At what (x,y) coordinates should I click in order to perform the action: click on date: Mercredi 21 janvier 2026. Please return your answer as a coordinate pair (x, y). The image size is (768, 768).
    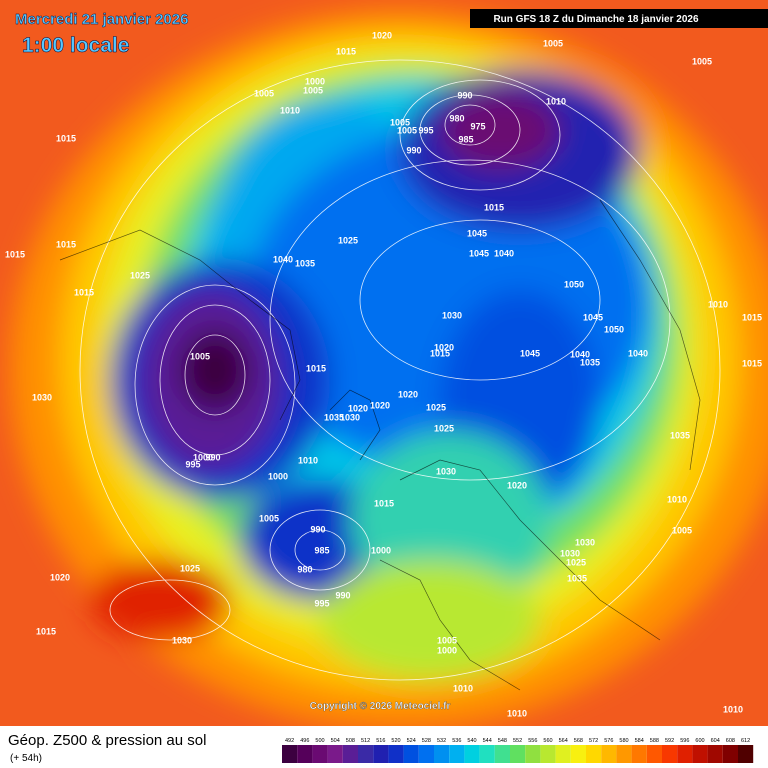
    Looking at the image, I should click on (101, 19).